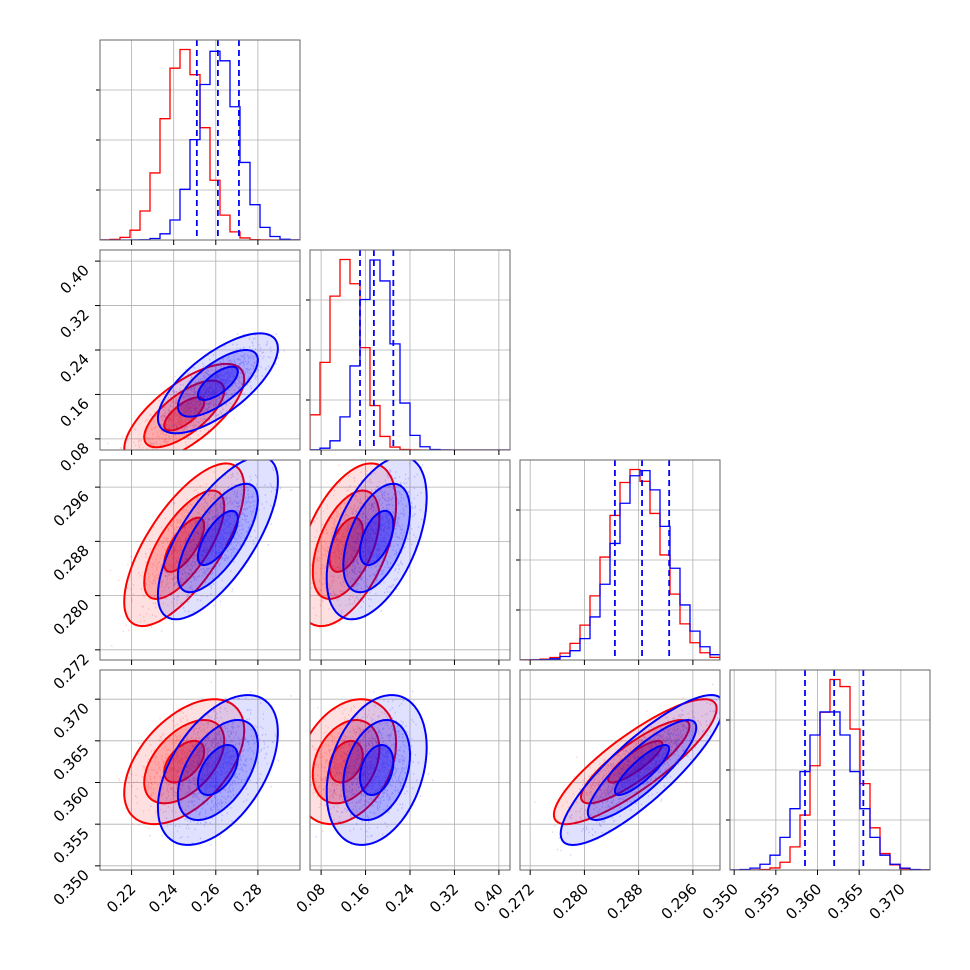  I want to click on y-tick-label: 0.370, so click(71, 720).